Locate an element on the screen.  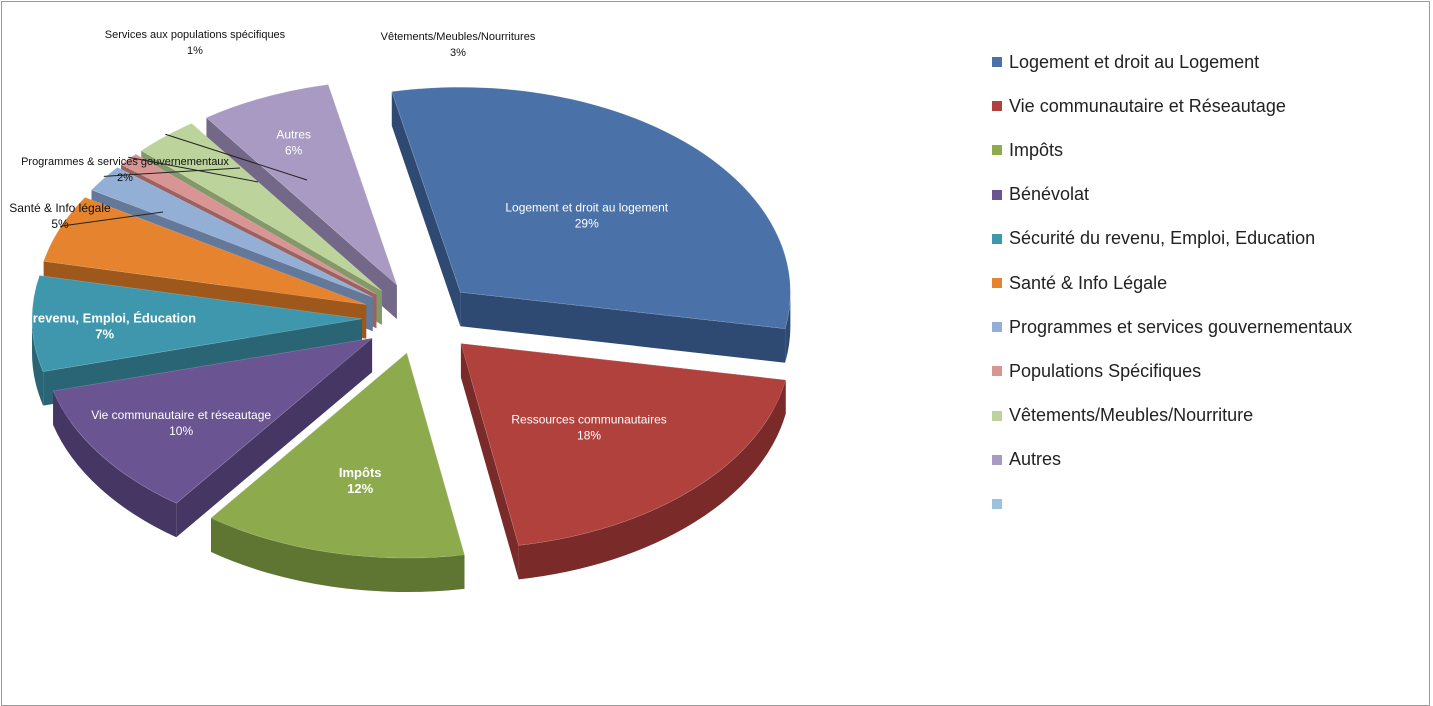
slice-value-5: 5% is located at coordinates (60, 224).